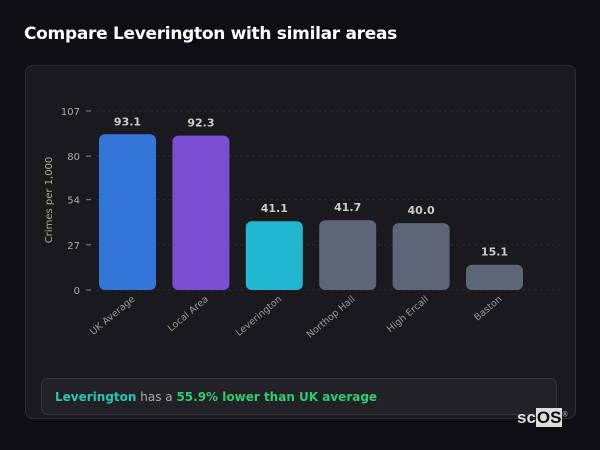  Describe the element at coordinates (331, 317) in the screenshot. I see `x-tick-label: Northop Hall` at that location.